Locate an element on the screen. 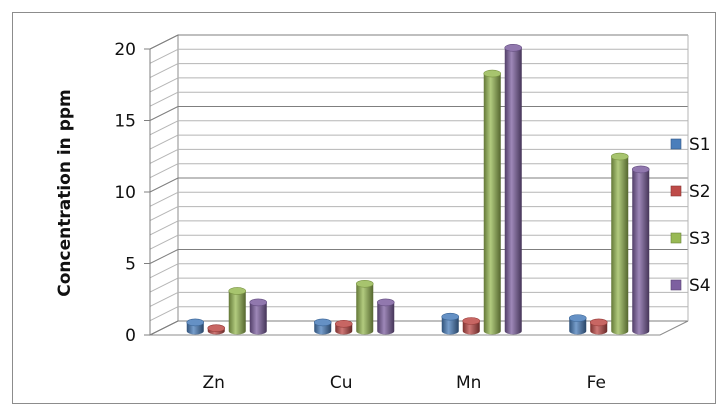  bar-s1-cu is located at coordinates (322, 326).